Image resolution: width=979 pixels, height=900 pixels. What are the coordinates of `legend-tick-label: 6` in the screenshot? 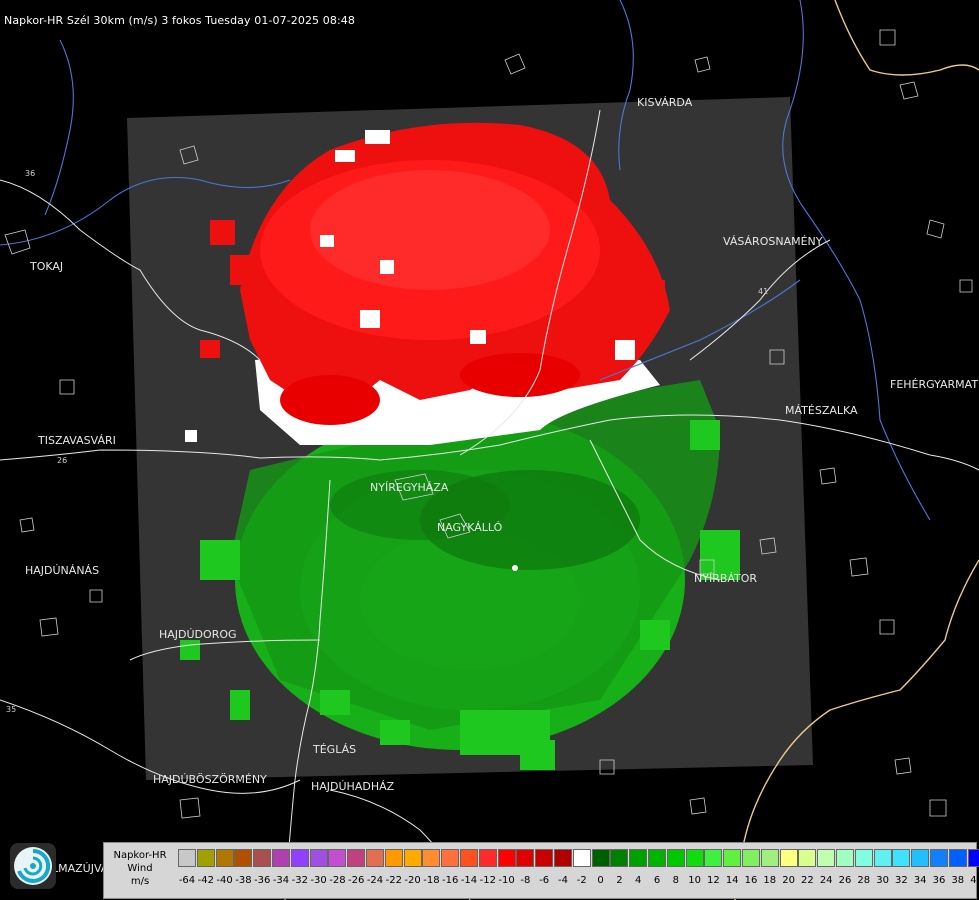 It's located at (657, 880).